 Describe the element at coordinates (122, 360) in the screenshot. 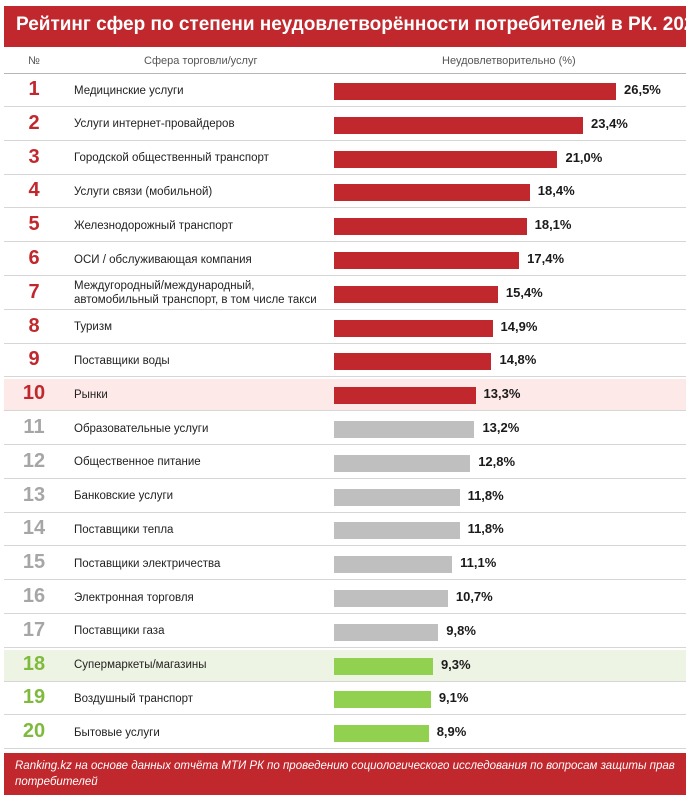

I see `category-label: Поставщики воды` at that location.